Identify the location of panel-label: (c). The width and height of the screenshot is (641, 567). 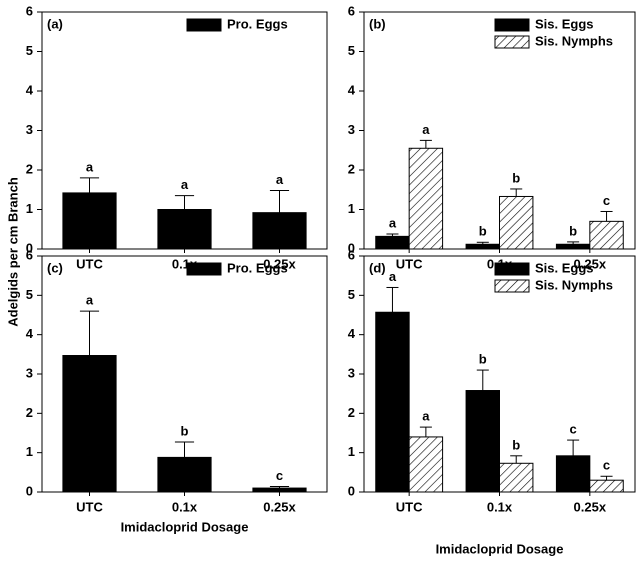
(55, 267).